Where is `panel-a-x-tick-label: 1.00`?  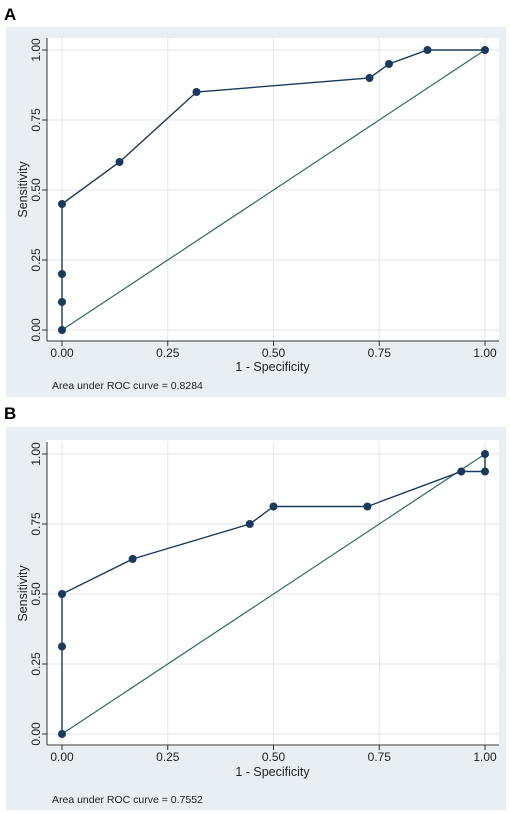 panel-a-x-tick-label: 1.00 is located at coordinates (485, 353).